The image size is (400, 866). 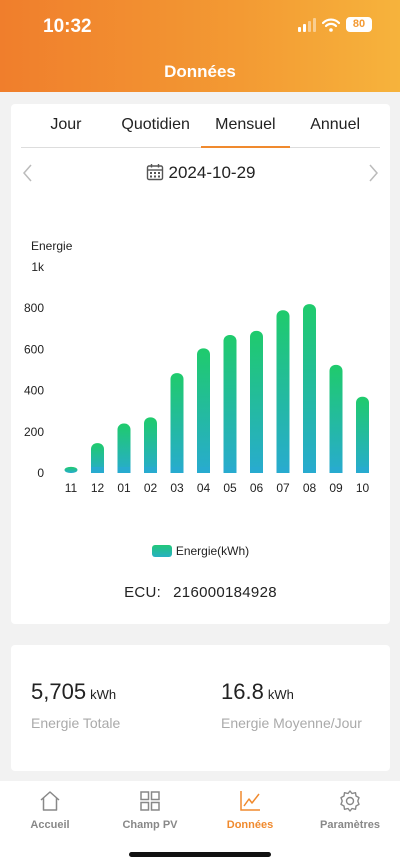 I want to click on nav-accueil: Accueil, so click(x=50, y=810).